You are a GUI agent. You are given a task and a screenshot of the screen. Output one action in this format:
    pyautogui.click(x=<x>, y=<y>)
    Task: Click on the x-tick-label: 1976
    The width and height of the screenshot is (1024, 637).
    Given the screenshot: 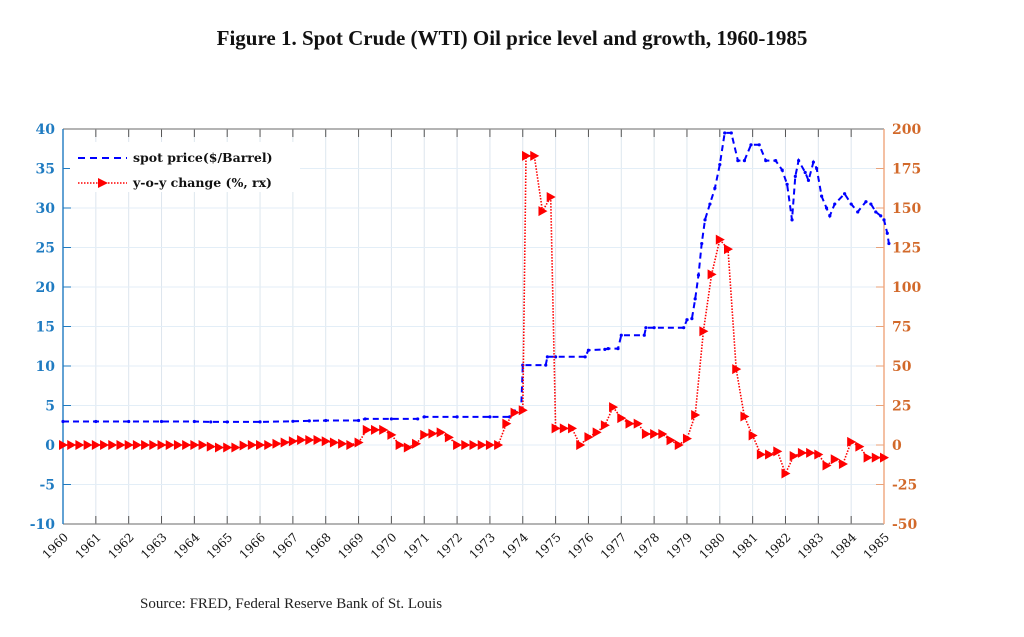 What is the action you would take?
    pyautogui.click(x=580, y=545)
    